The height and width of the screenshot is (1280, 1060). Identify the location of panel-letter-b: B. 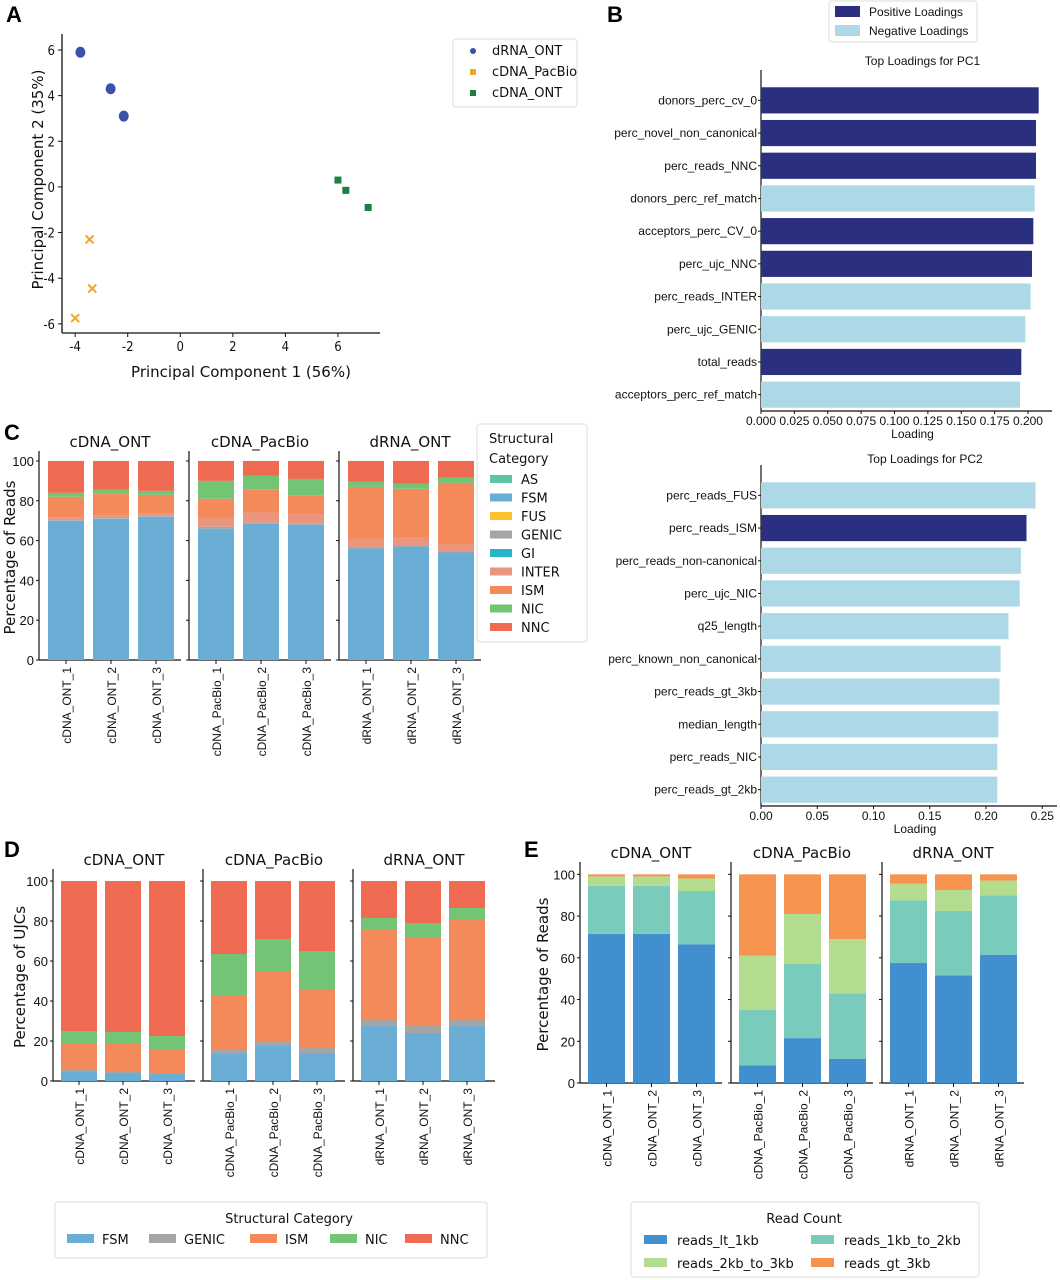
(615, 14).